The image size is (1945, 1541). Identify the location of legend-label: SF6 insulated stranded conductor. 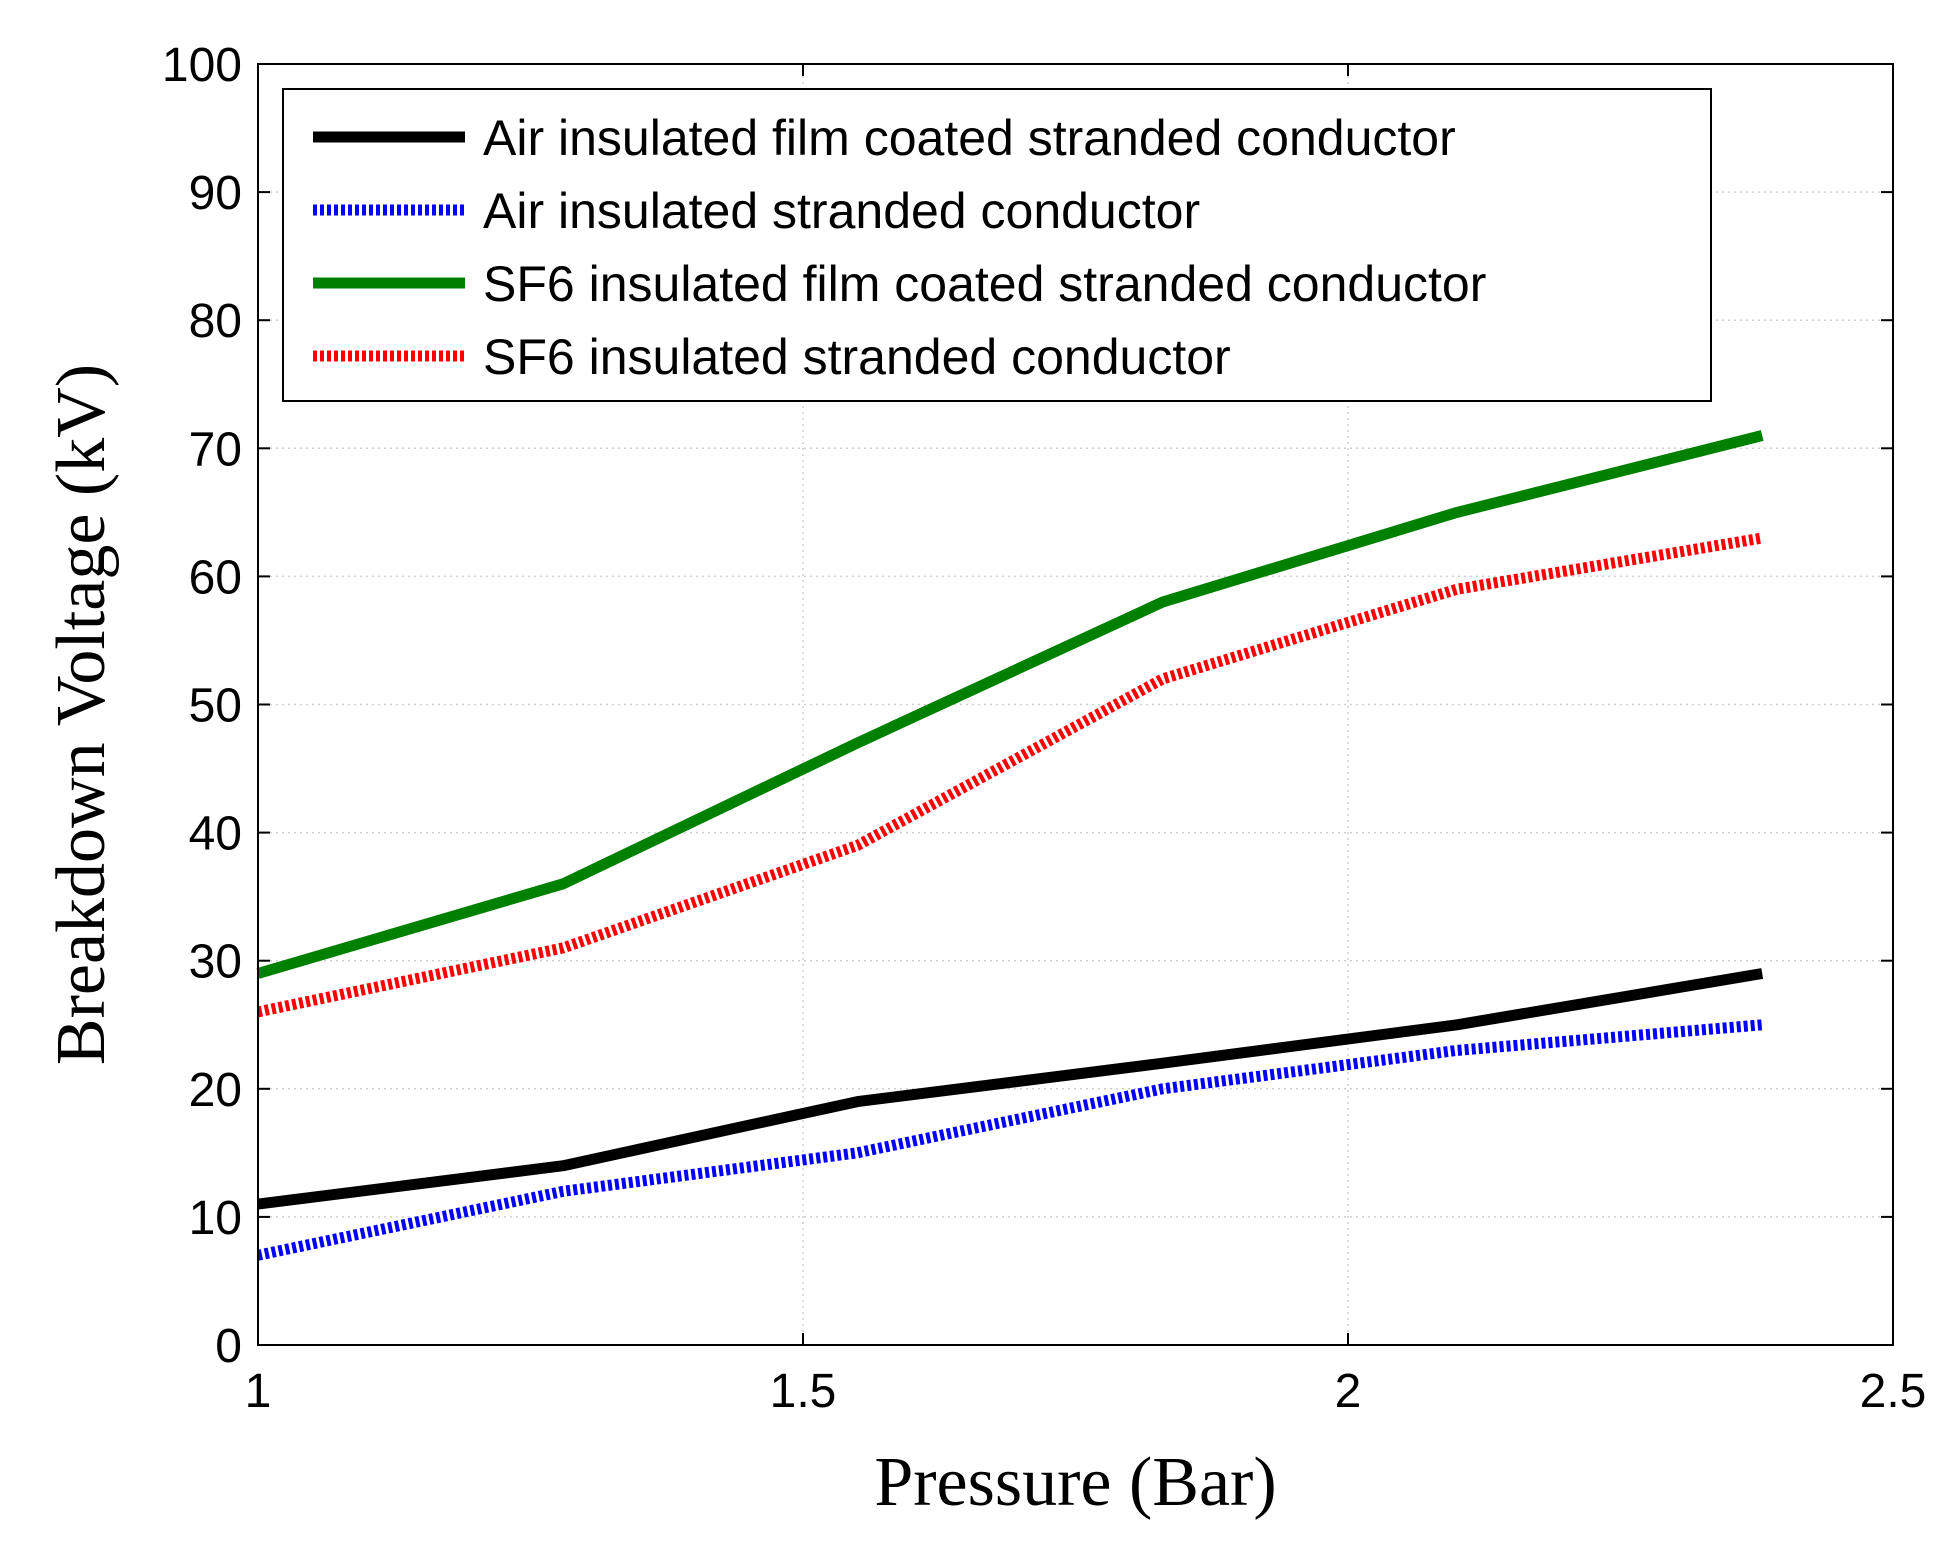
(857, 357).